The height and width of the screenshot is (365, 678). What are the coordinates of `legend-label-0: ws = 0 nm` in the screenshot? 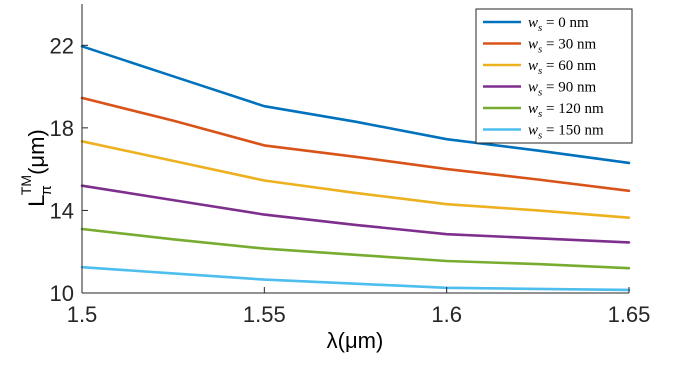 It's located at (558, 24).